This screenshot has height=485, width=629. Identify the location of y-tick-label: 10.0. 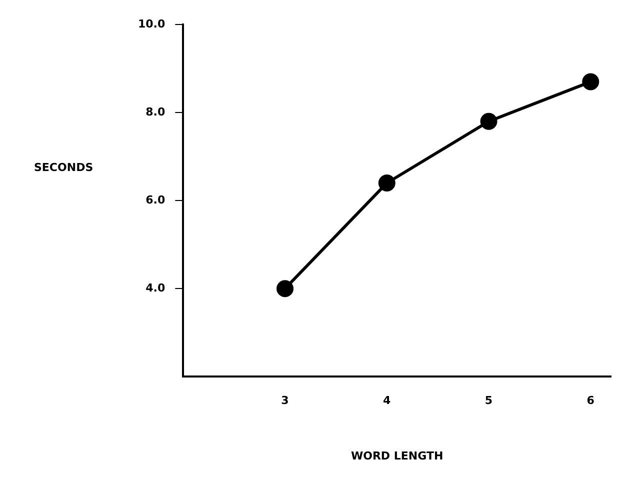
(152, 23).